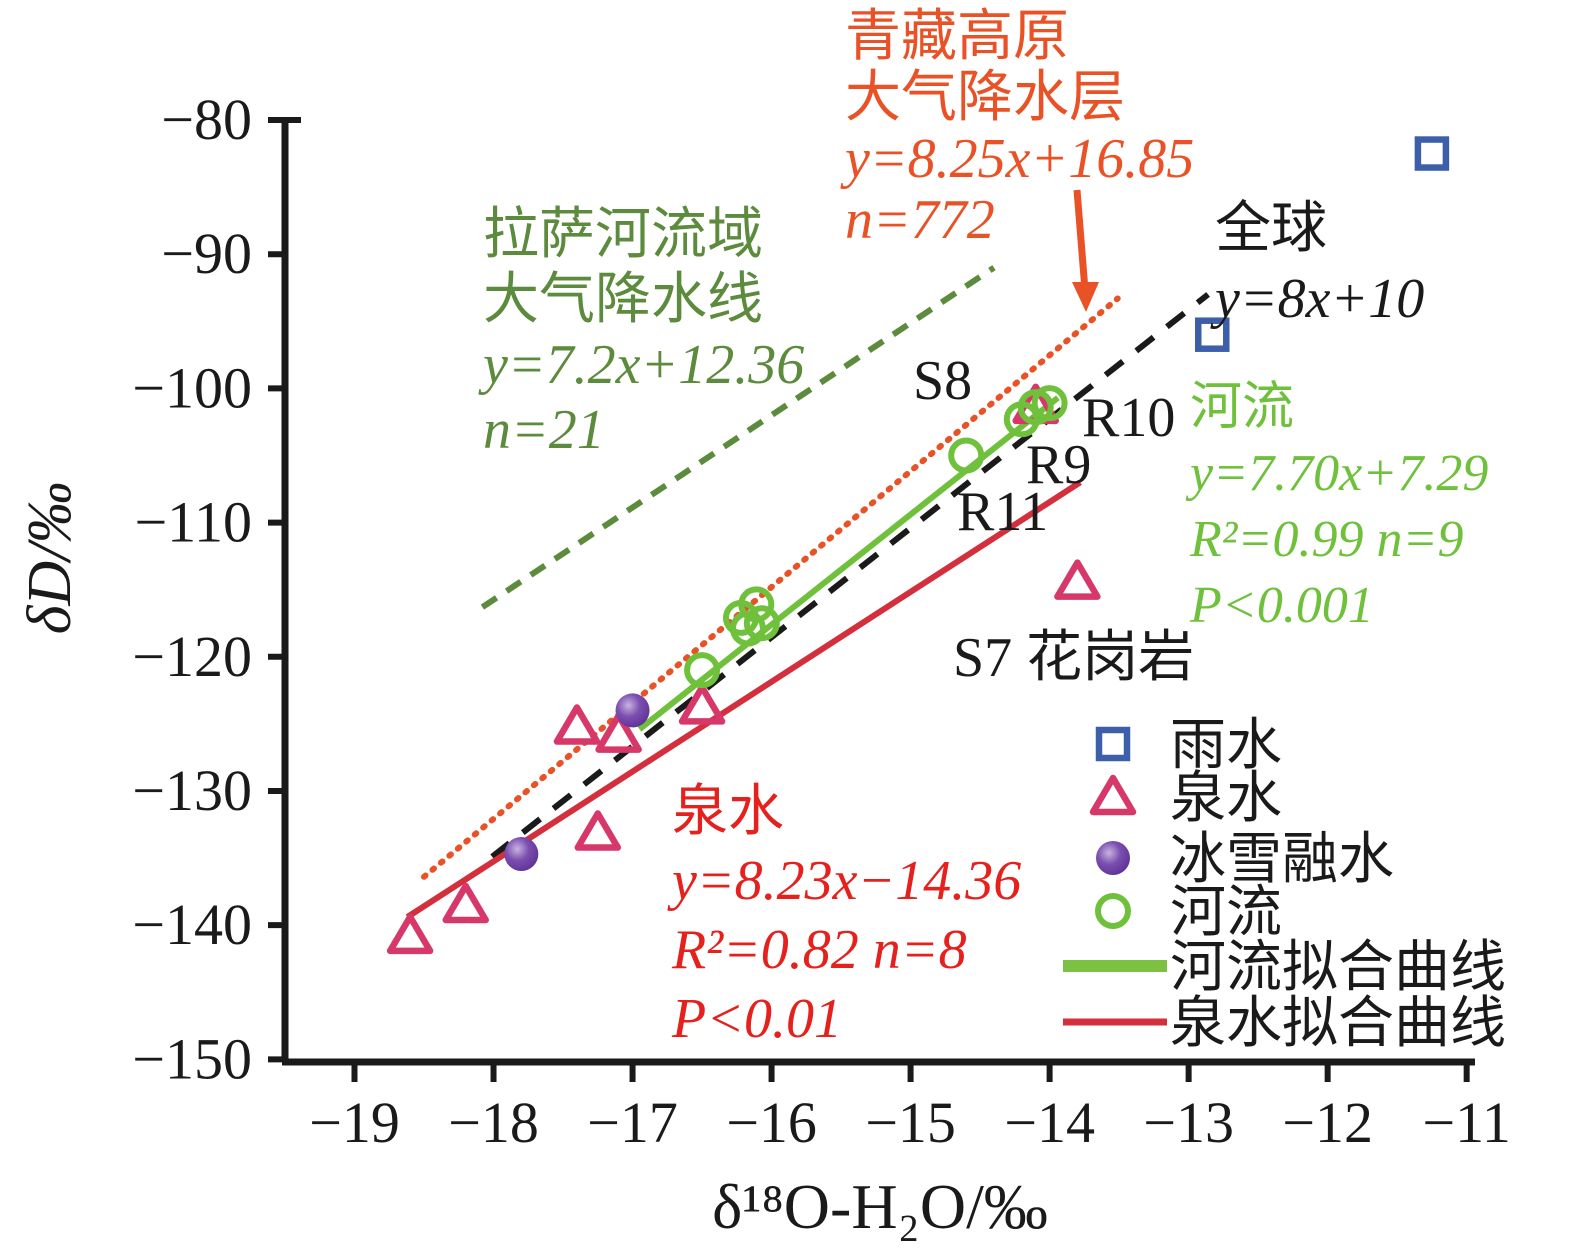  I want to click on point-label: R11, so click(1002, 512).